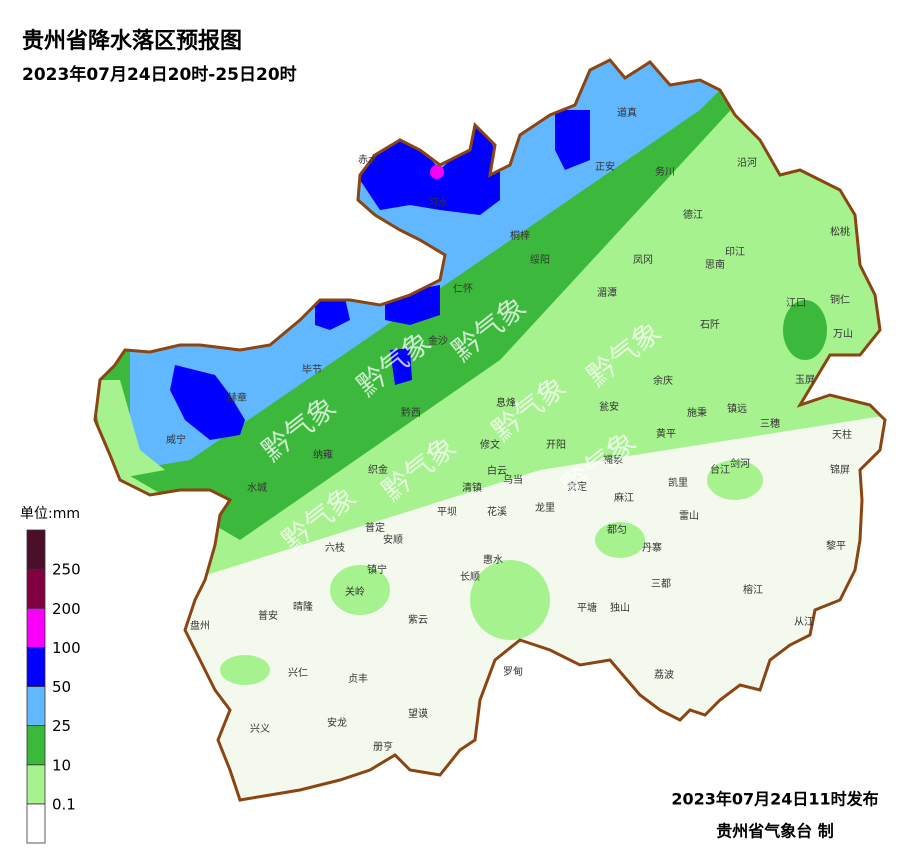 The image size is (921, 868). I want to click on county-label: 剑河, so click(740, 463).